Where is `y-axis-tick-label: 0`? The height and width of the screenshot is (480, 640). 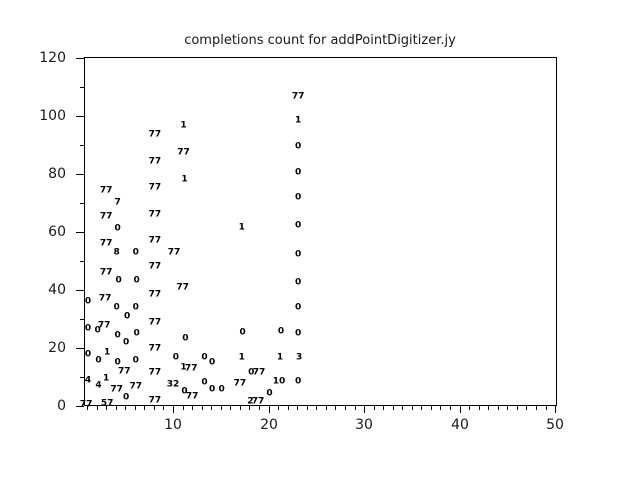 y-axis-tick-label: 0 is located at coordinates (61, 406).